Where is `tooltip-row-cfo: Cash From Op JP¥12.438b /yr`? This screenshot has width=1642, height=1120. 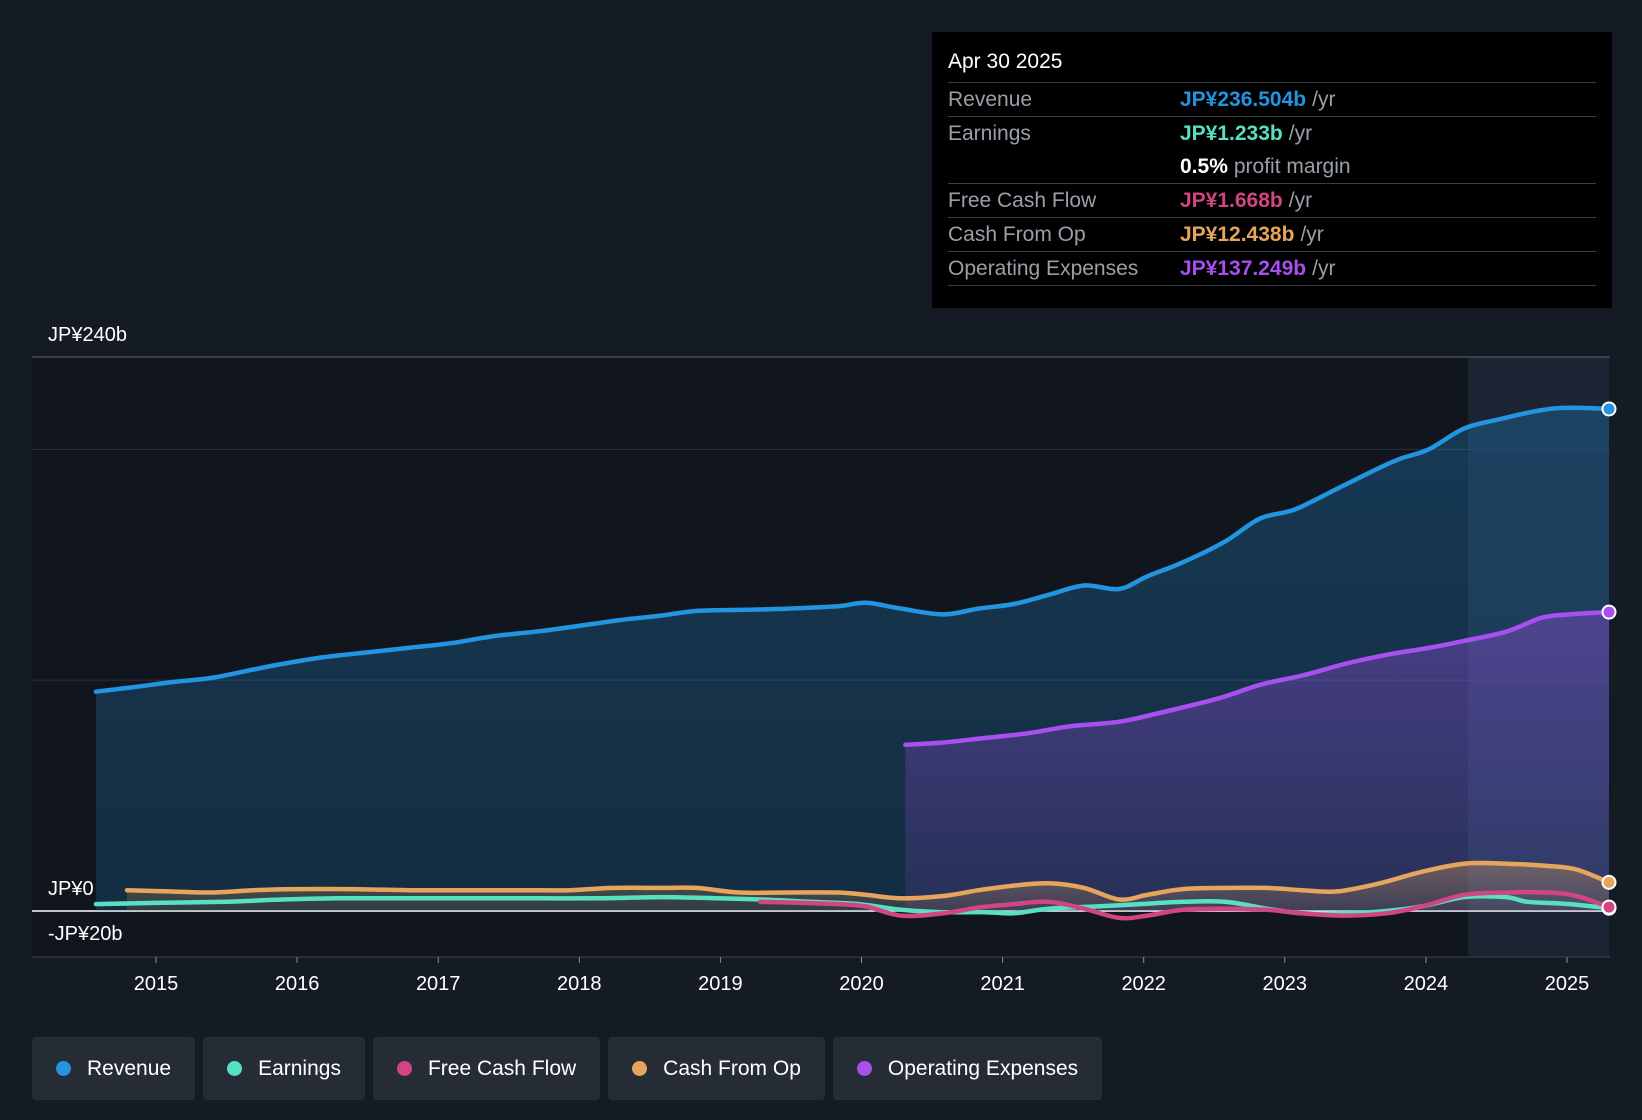
tooltip-row-cfo: Cash From Op JP¥12.438b /yr is located at coordinates (1272, 235).